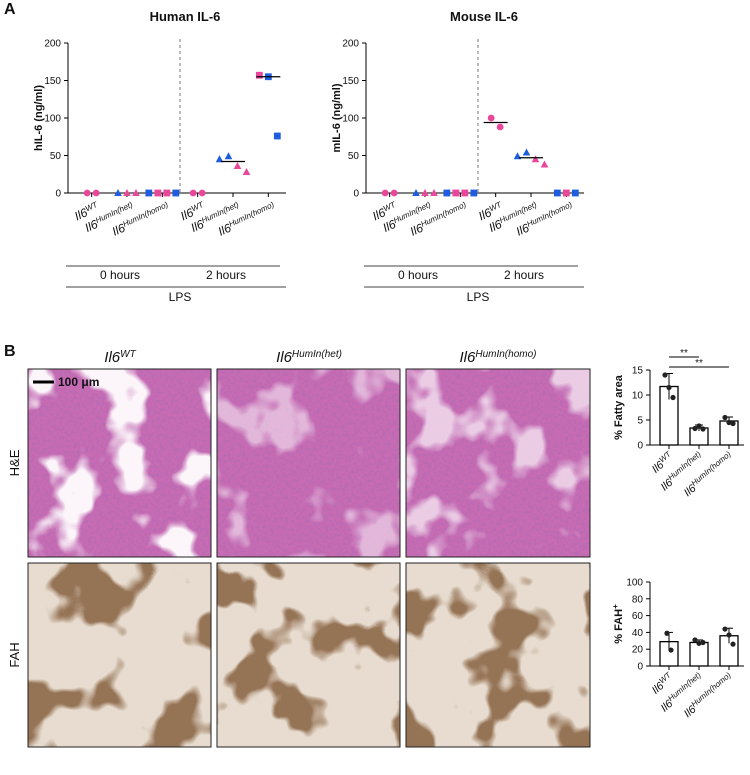 The width and height of the screenshot is (750, 775). Describe the element at coordinates (185, 16) in the screenshot. I see `chart-title: Human IL-6` at that location.